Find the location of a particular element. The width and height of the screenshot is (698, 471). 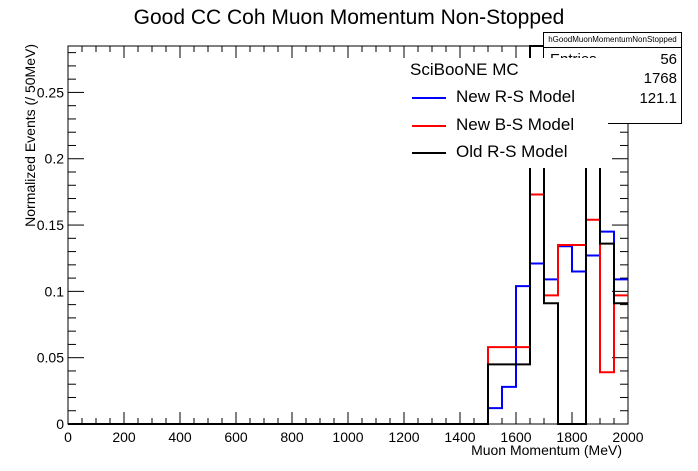

stats-value: 56 is located at coordinates (668, 59).